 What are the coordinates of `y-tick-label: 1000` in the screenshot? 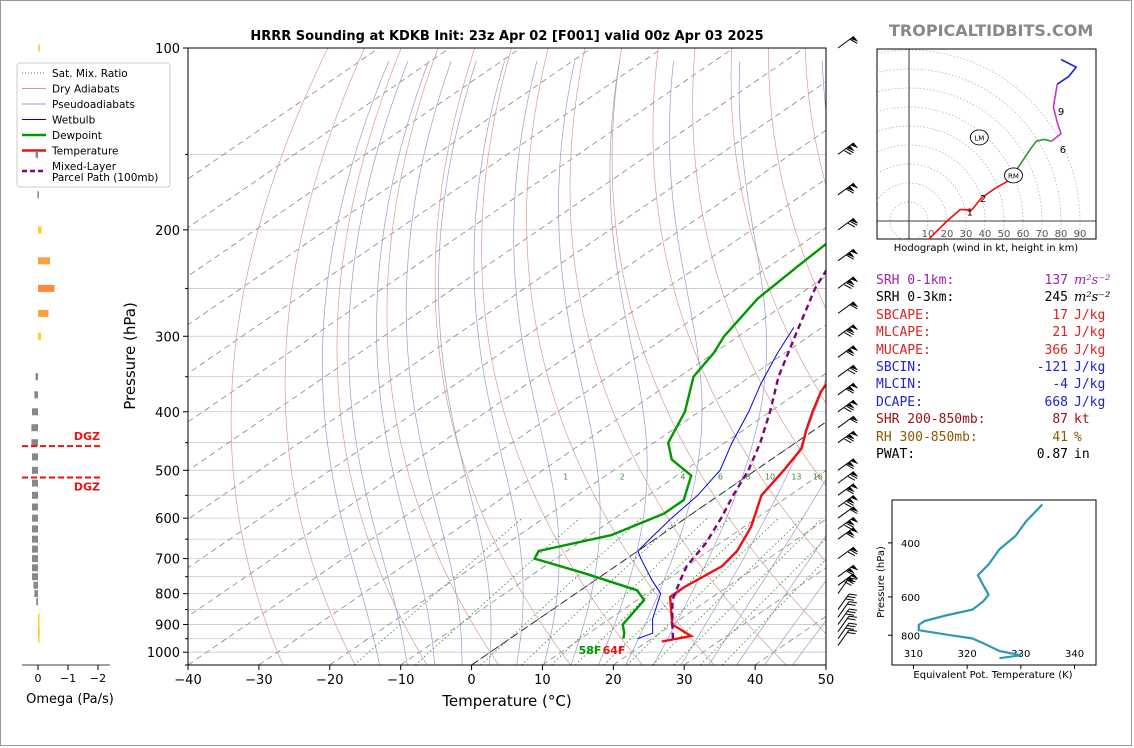 It's located at (163, 653).